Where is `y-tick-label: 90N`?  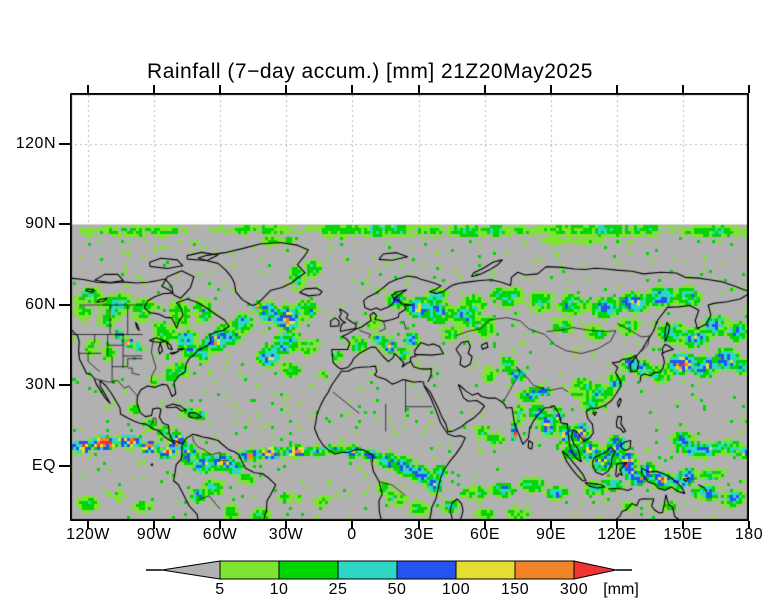 y-tick-label: 90N is located at coordinates (40, 223).